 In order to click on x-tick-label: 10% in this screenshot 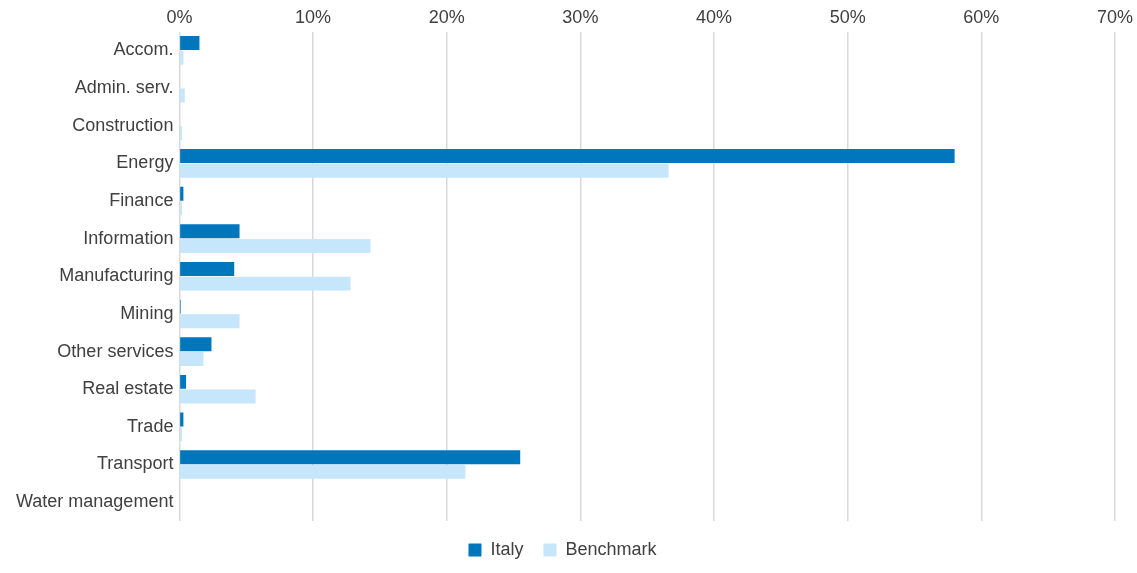, I will do `click(313, 16)`.